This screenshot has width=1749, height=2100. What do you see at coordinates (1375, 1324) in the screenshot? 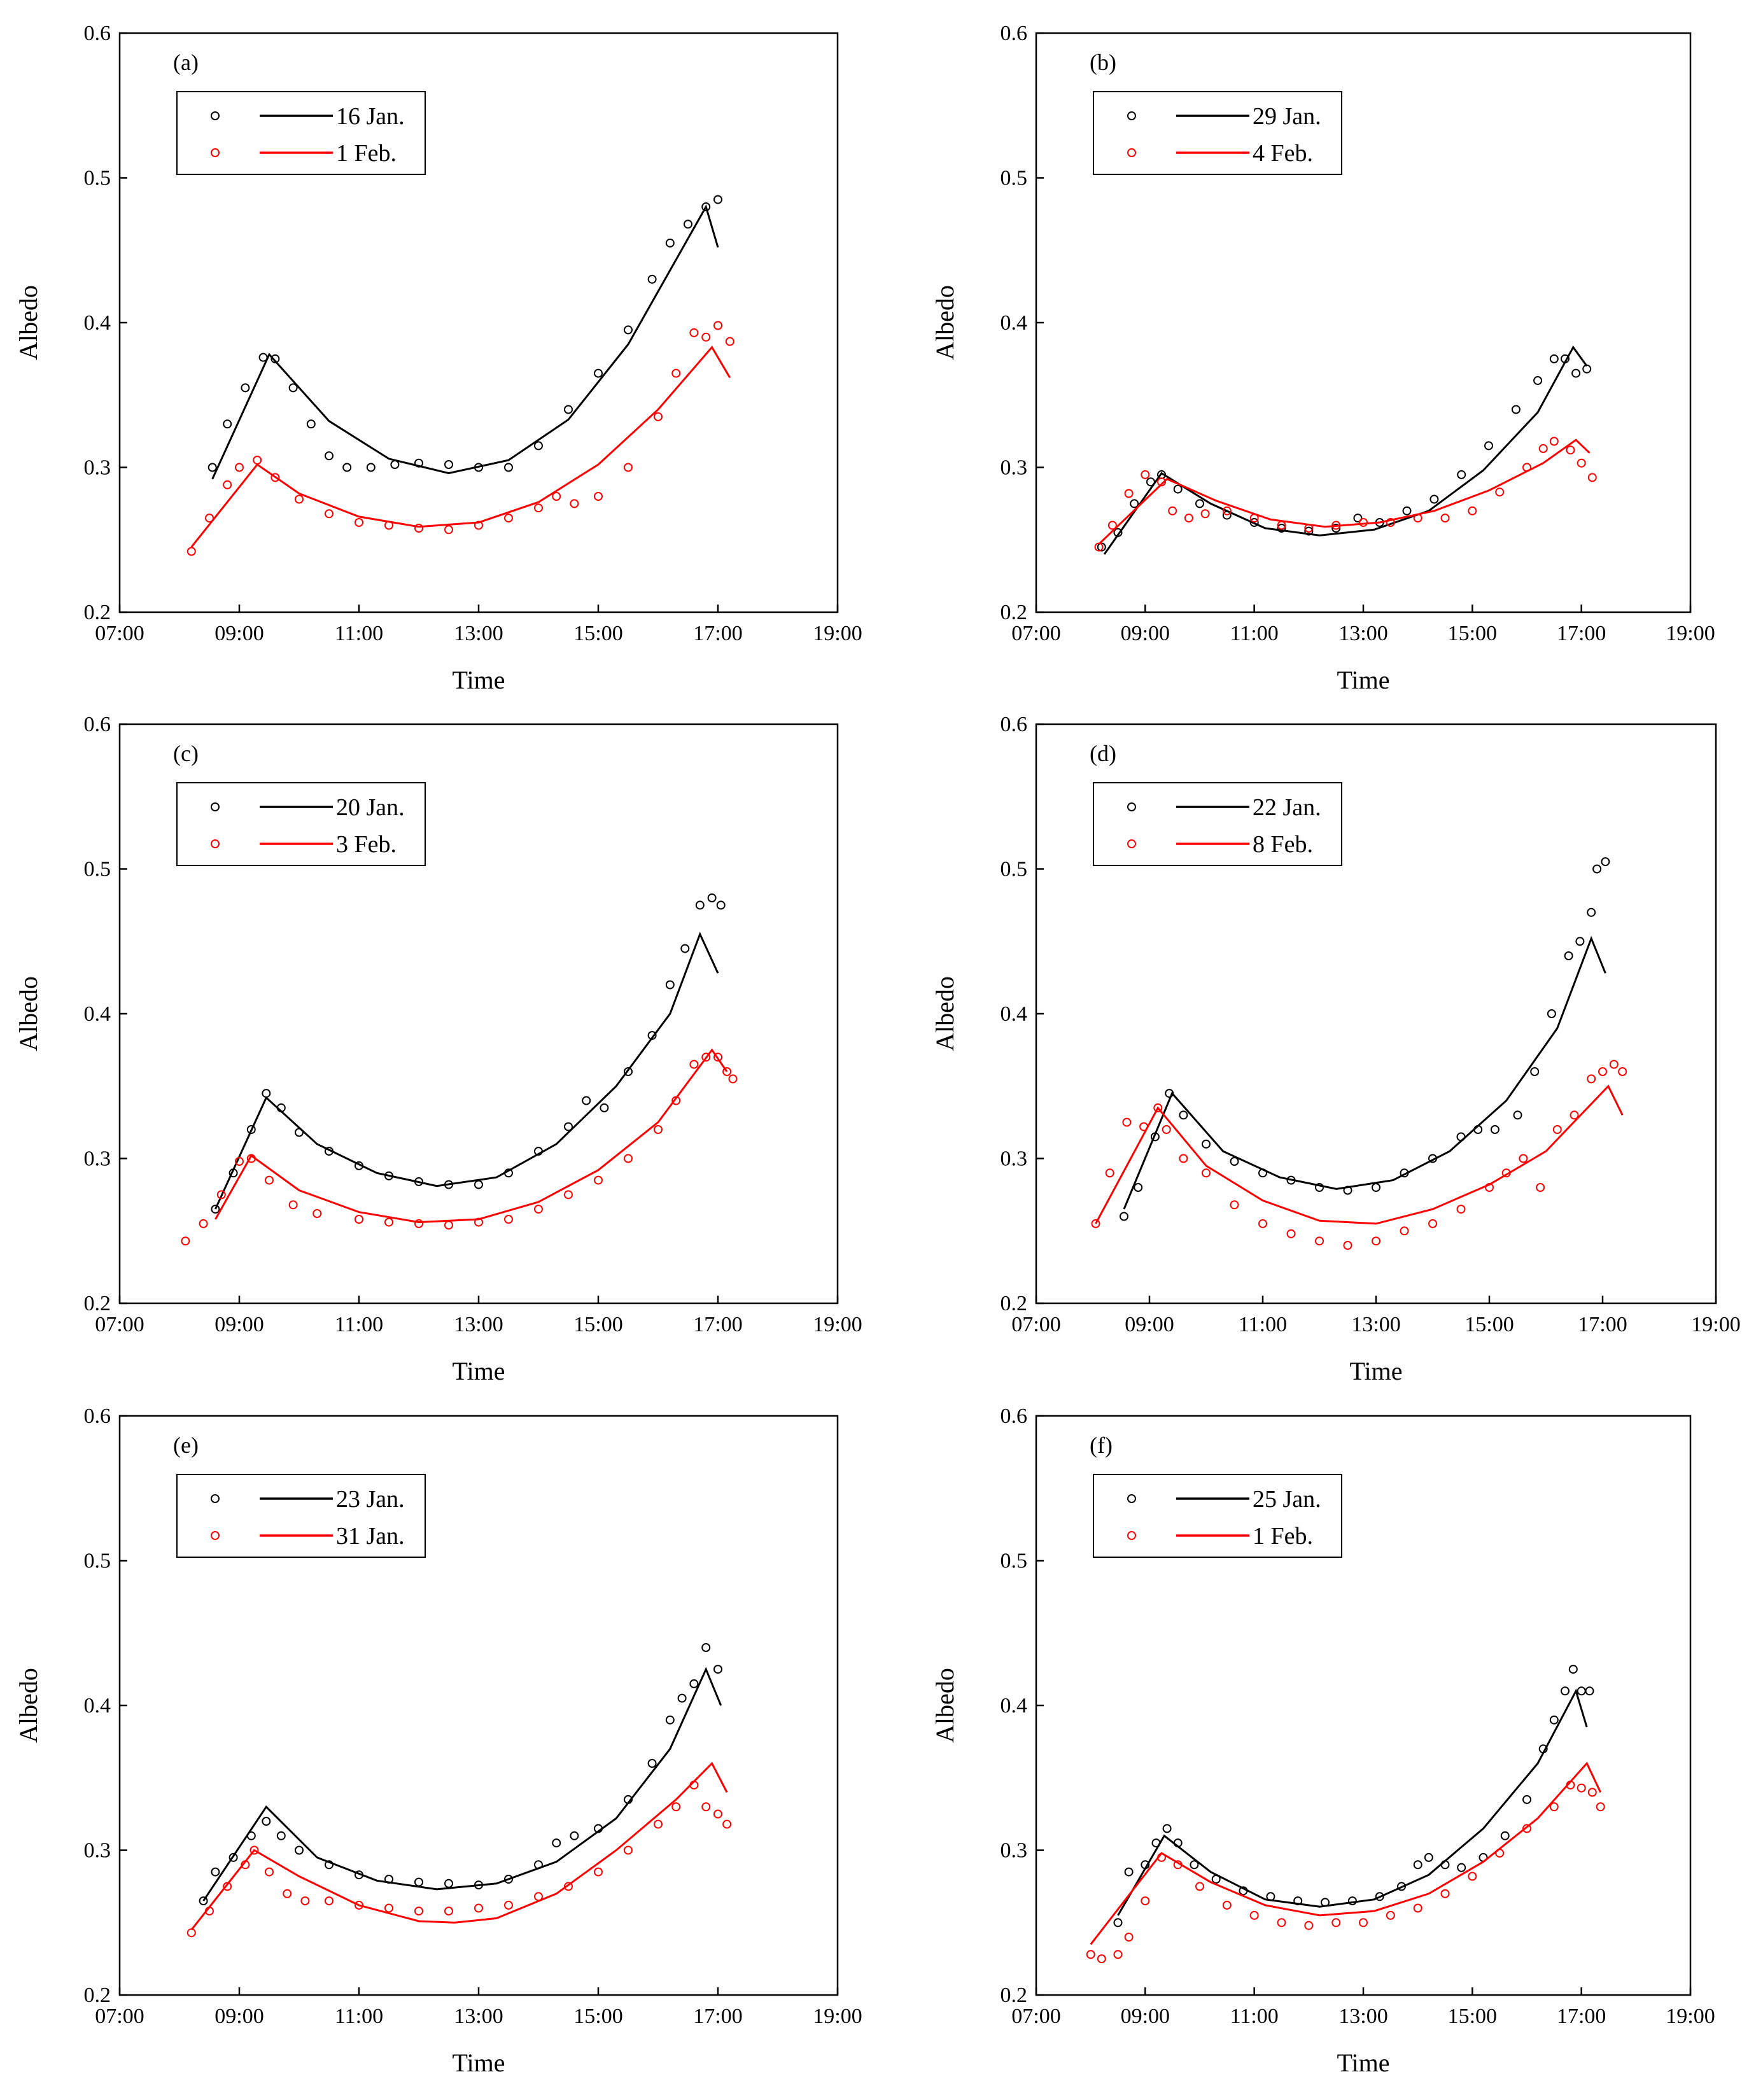
I see `x-tick-label: 13:00` at bounding box center [1375, 1324].